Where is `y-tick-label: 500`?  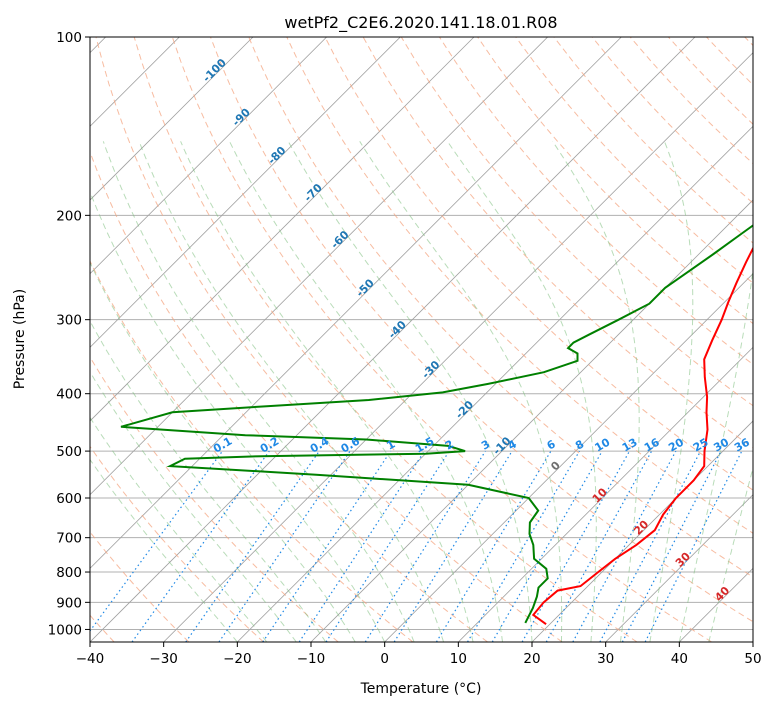
y-tick-label: 500 is located at coordinates (69, 452).